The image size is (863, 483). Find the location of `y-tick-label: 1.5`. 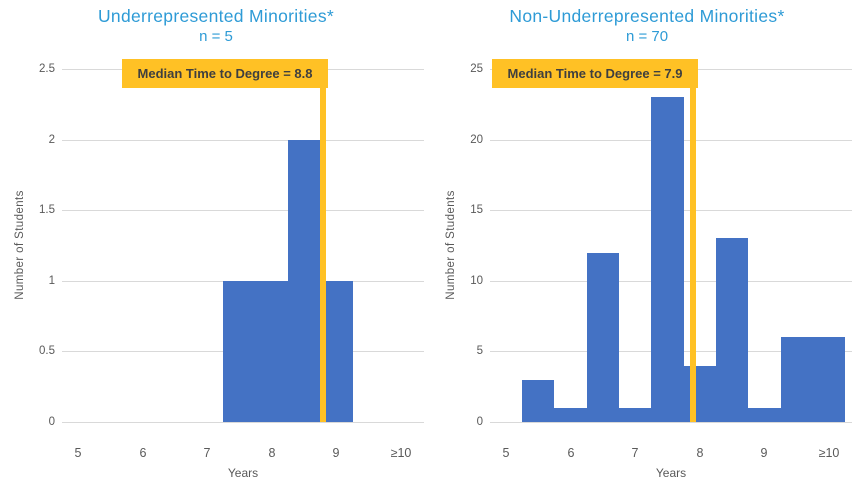

y-tick-label: 1.5 is located at coordinates (47, 210).